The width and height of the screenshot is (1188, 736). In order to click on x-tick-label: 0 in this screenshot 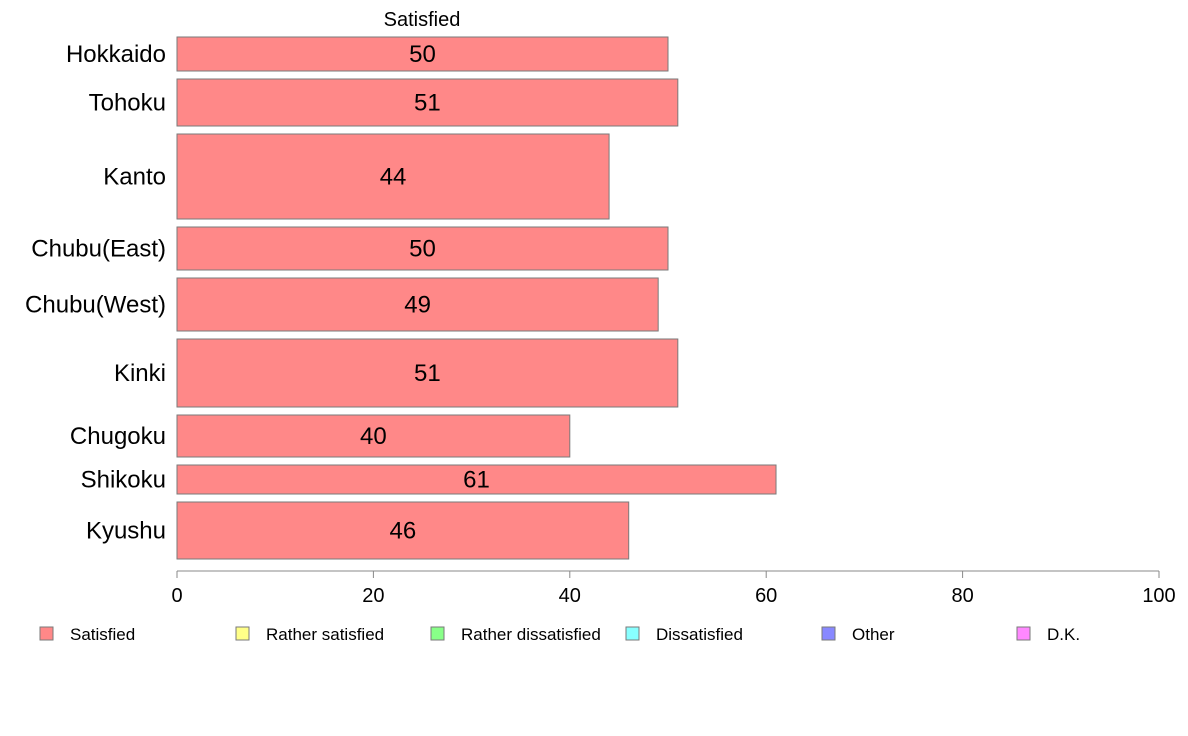, I will do `click(176, 596)`.